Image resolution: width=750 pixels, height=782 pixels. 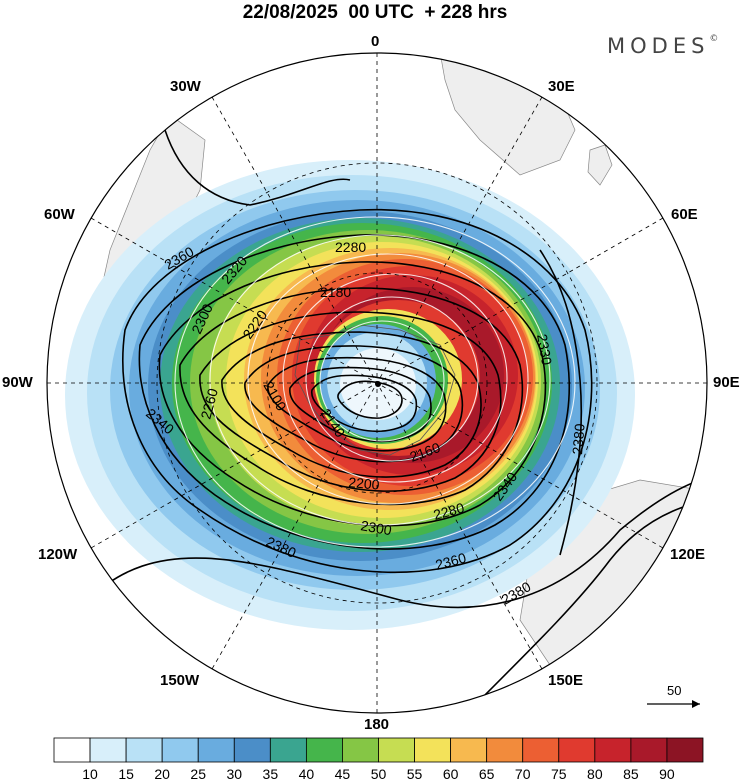 I want to click on antarctica-coastline, so click(x=375, y=390).